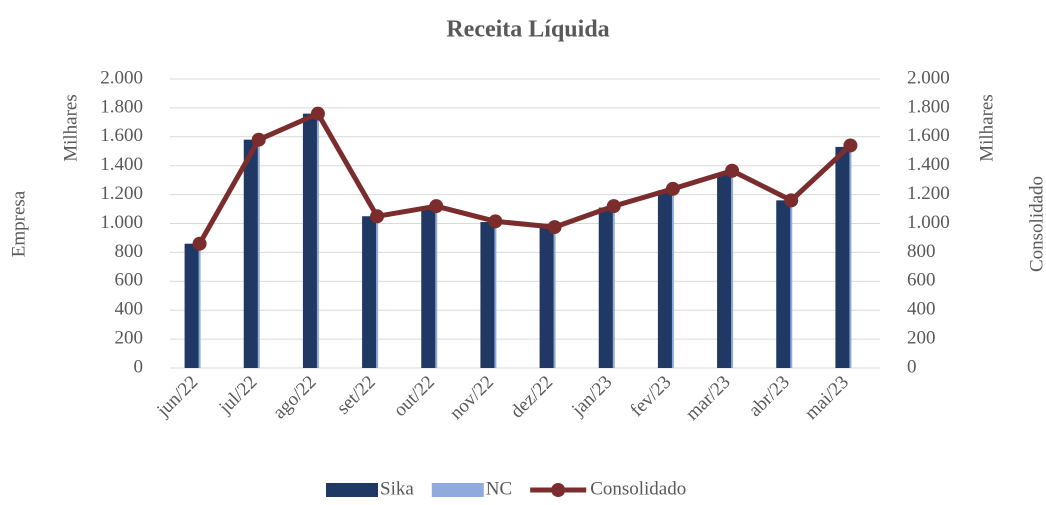 The image size is (1046, 505). I want to click on y2-tick-label: 600, so click(921, 280).